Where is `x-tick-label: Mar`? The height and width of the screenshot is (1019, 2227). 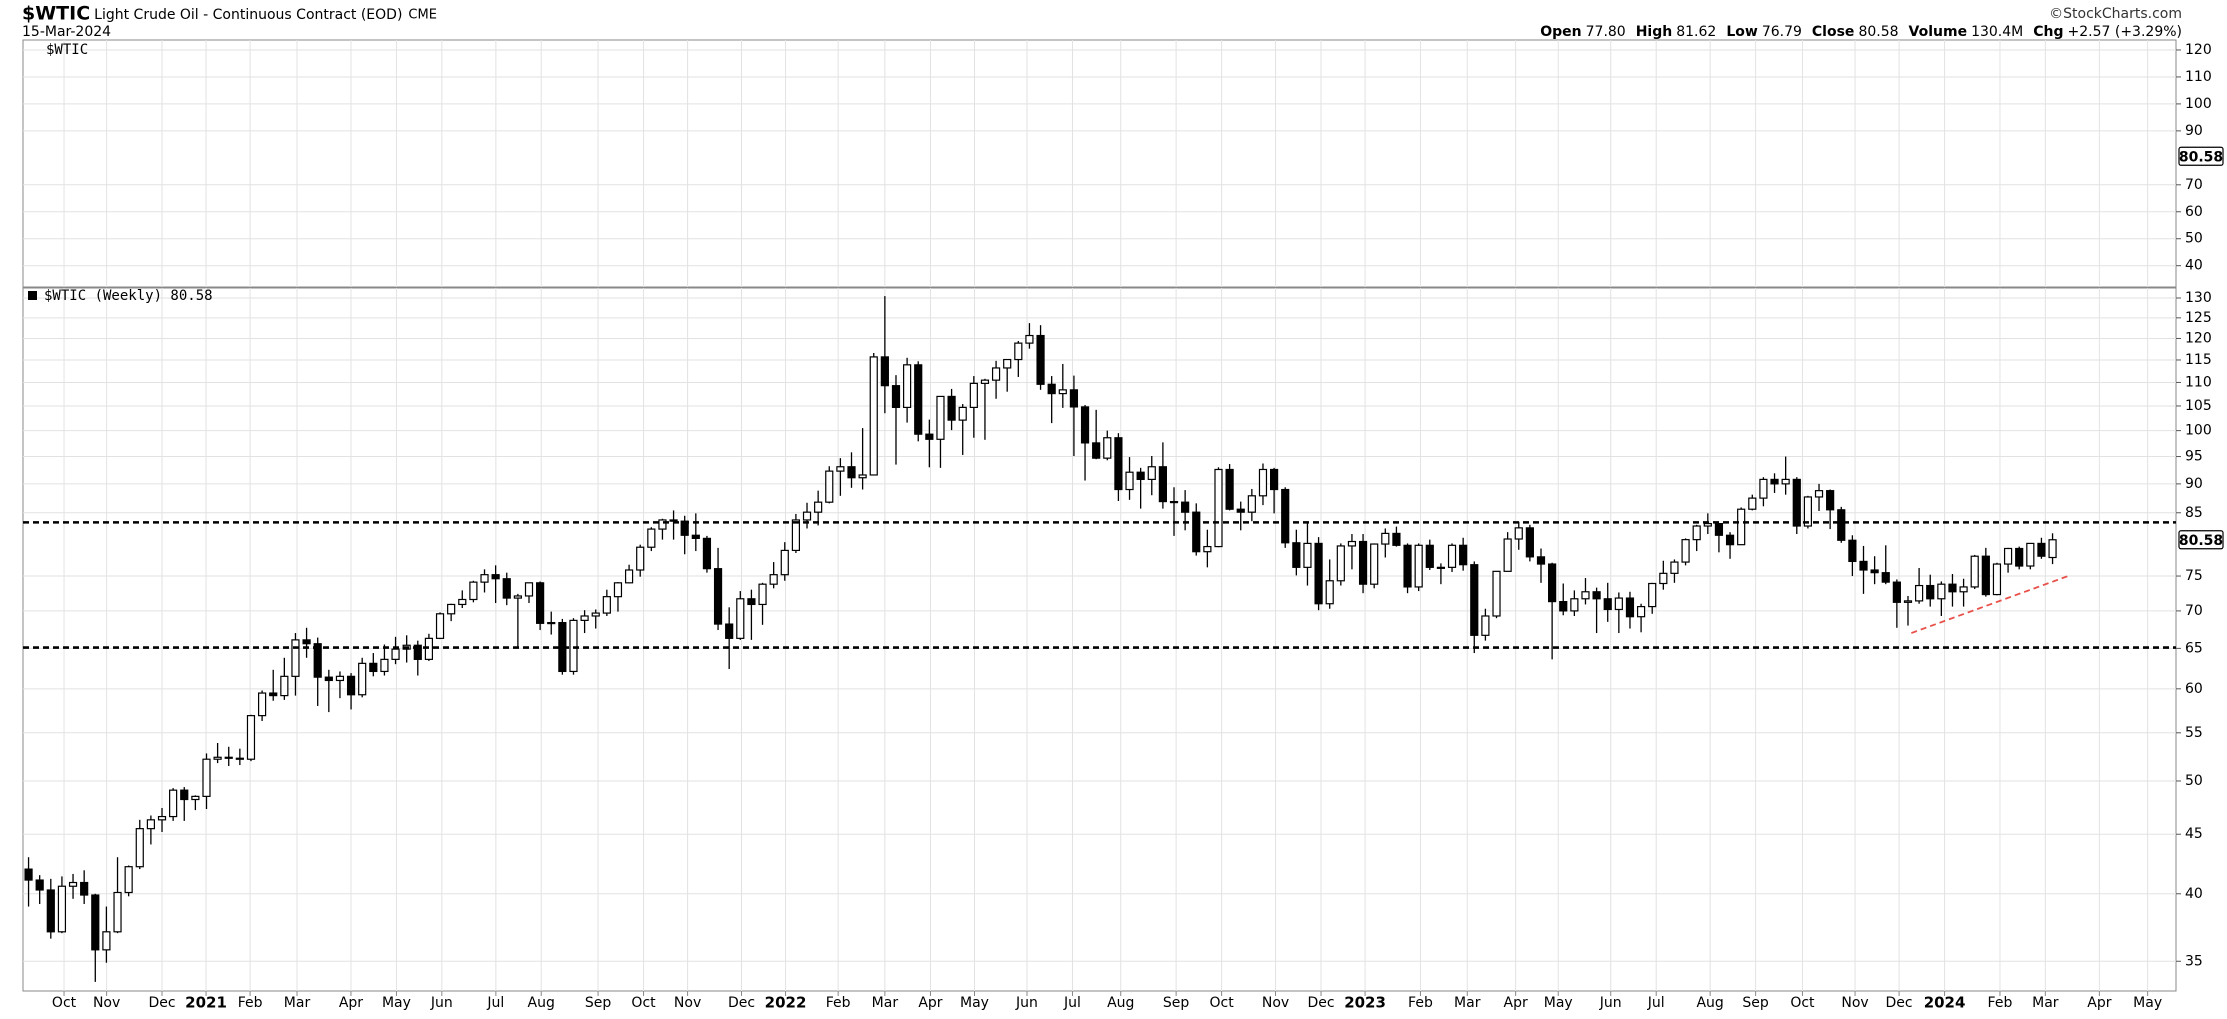
x-tick-label: Mar is located at coordinates (2045, 1003).